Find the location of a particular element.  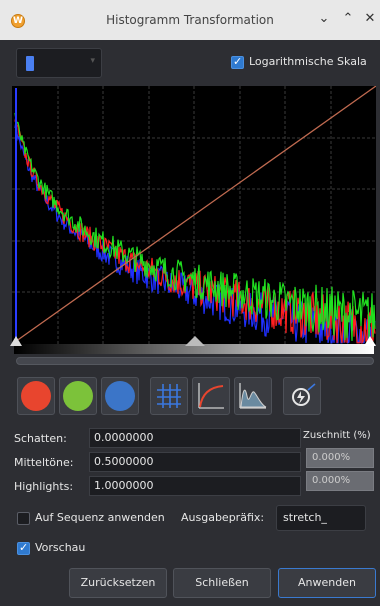

highlight-handle is located at coordinates (370, 341).